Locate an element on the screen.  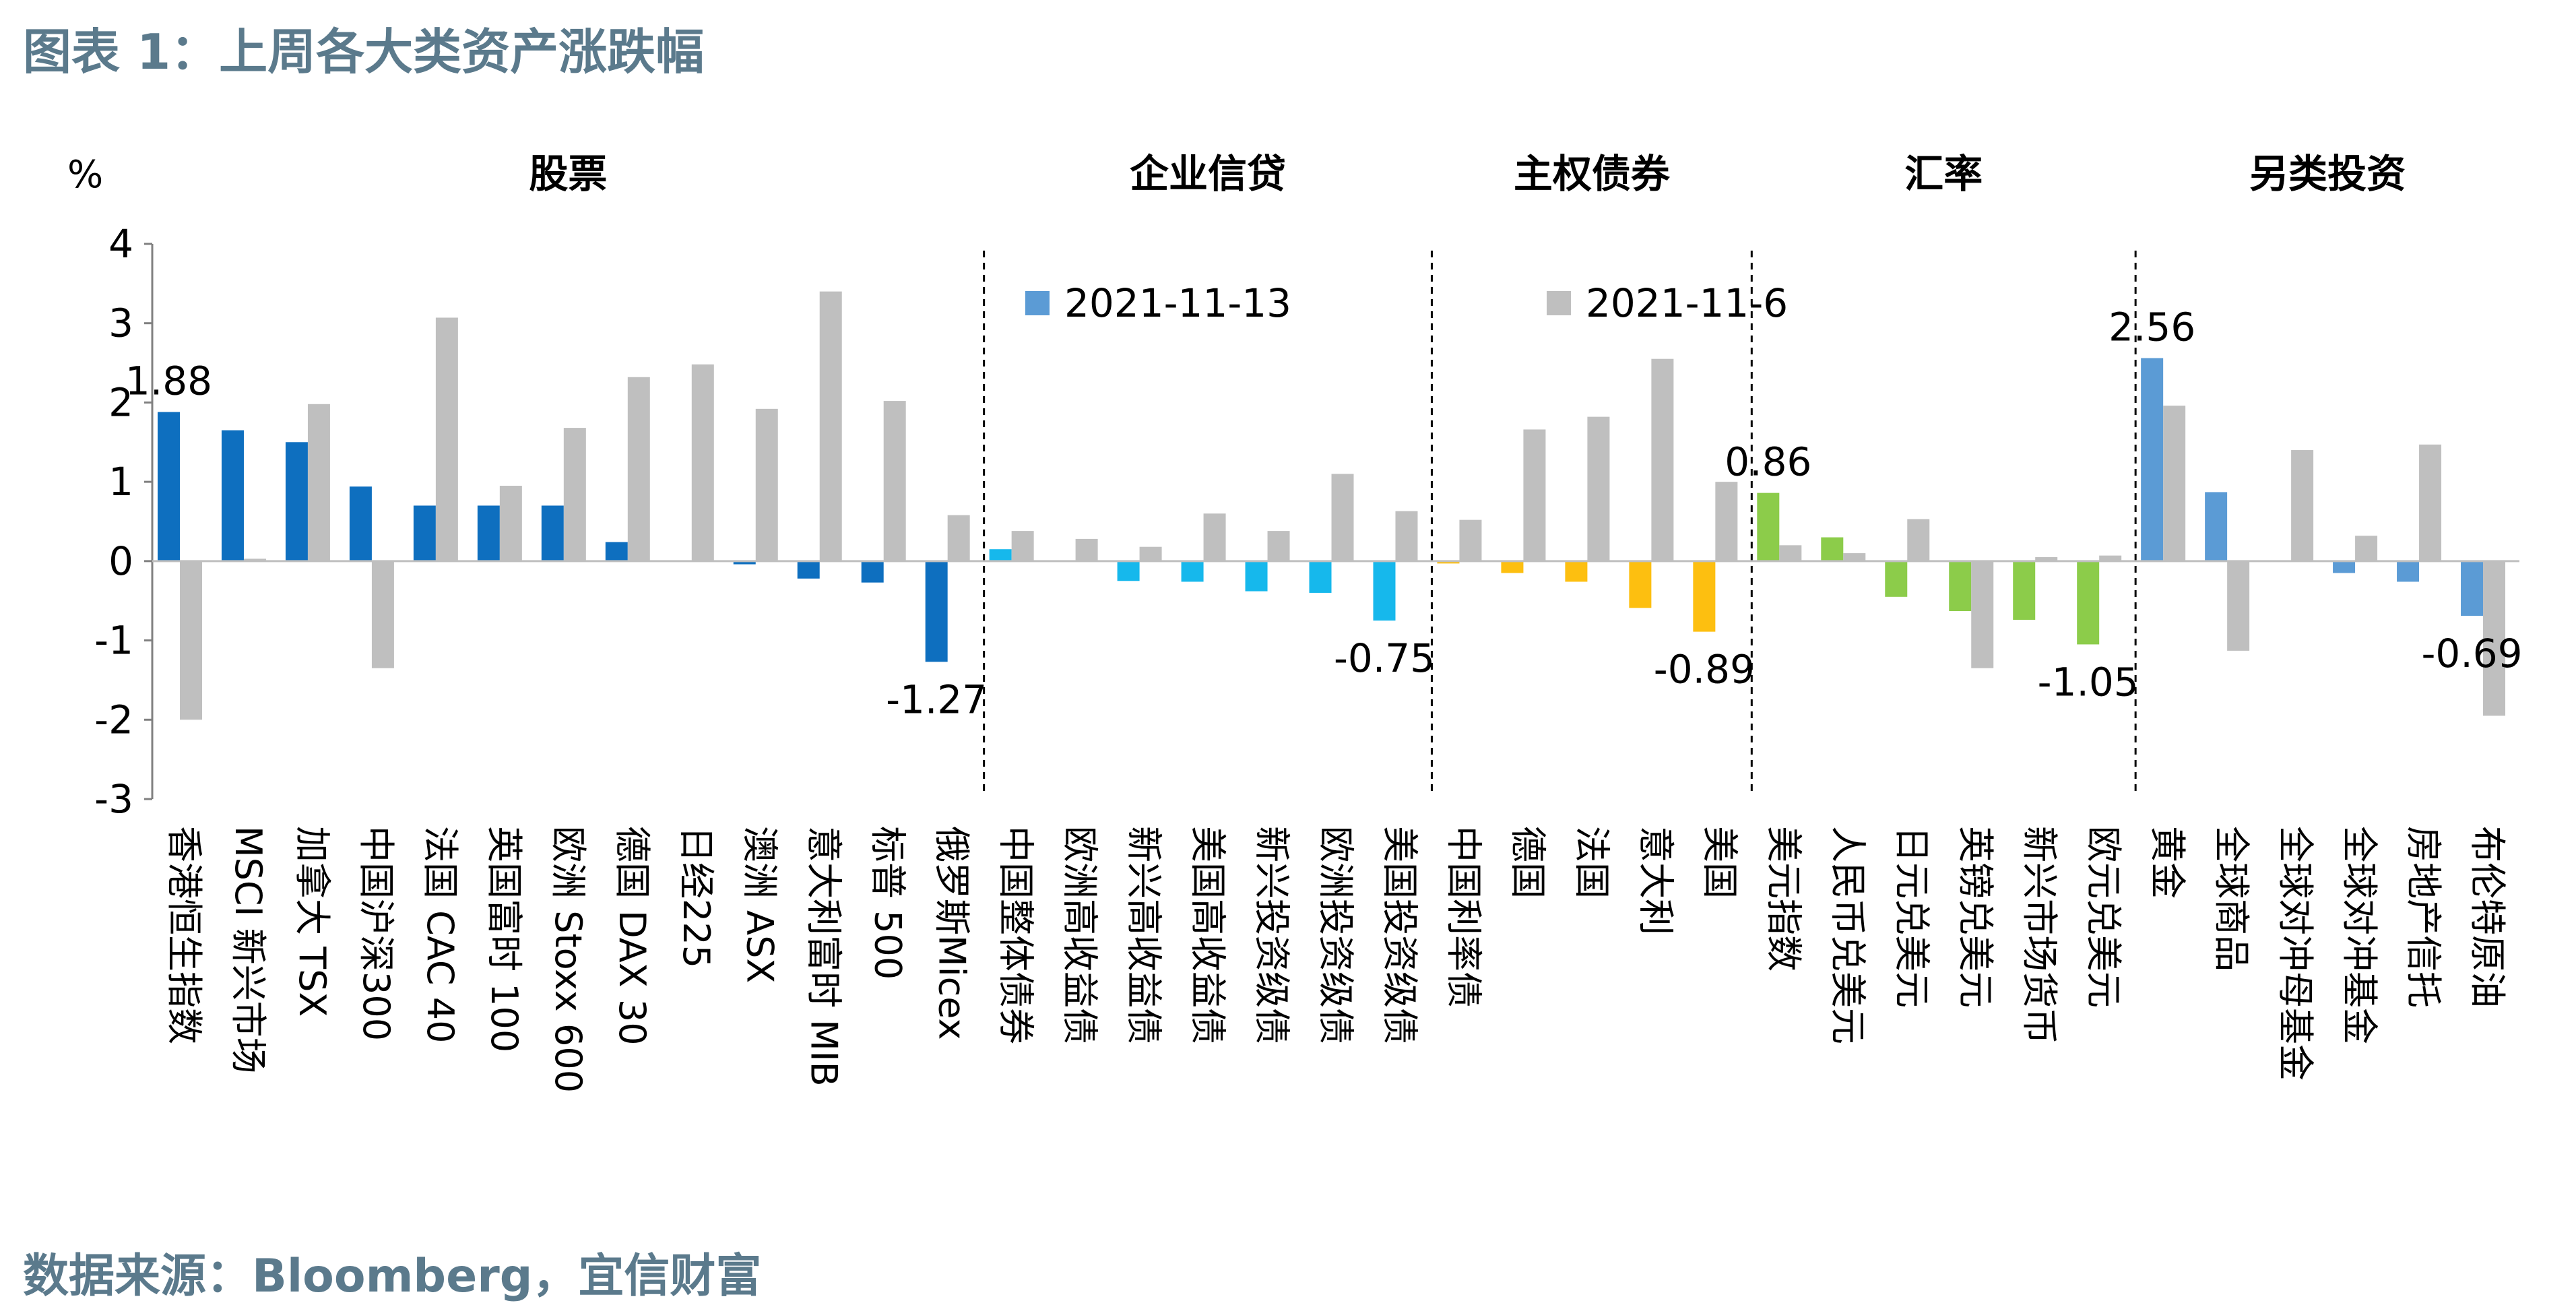
x-category-label: 意大利 is located at coordinates (1655, 880).